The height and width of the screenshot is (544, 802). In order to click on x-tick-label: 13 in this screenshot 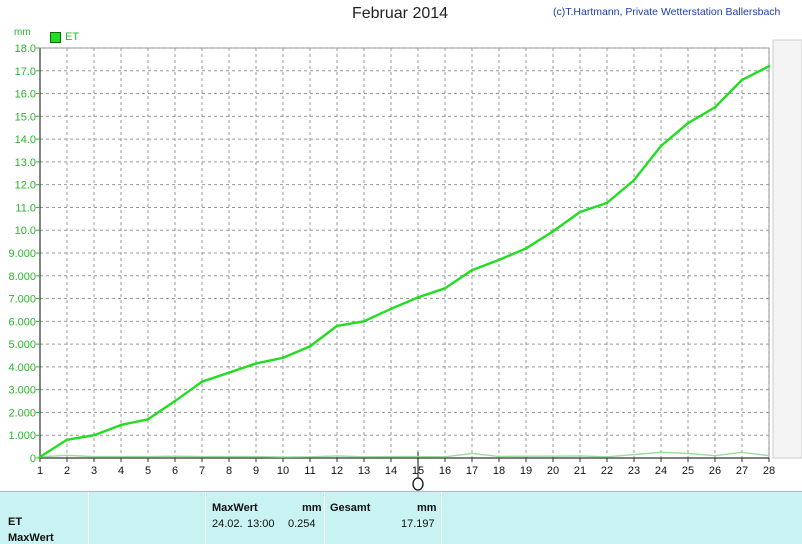, I will do `click(364, 471)`.